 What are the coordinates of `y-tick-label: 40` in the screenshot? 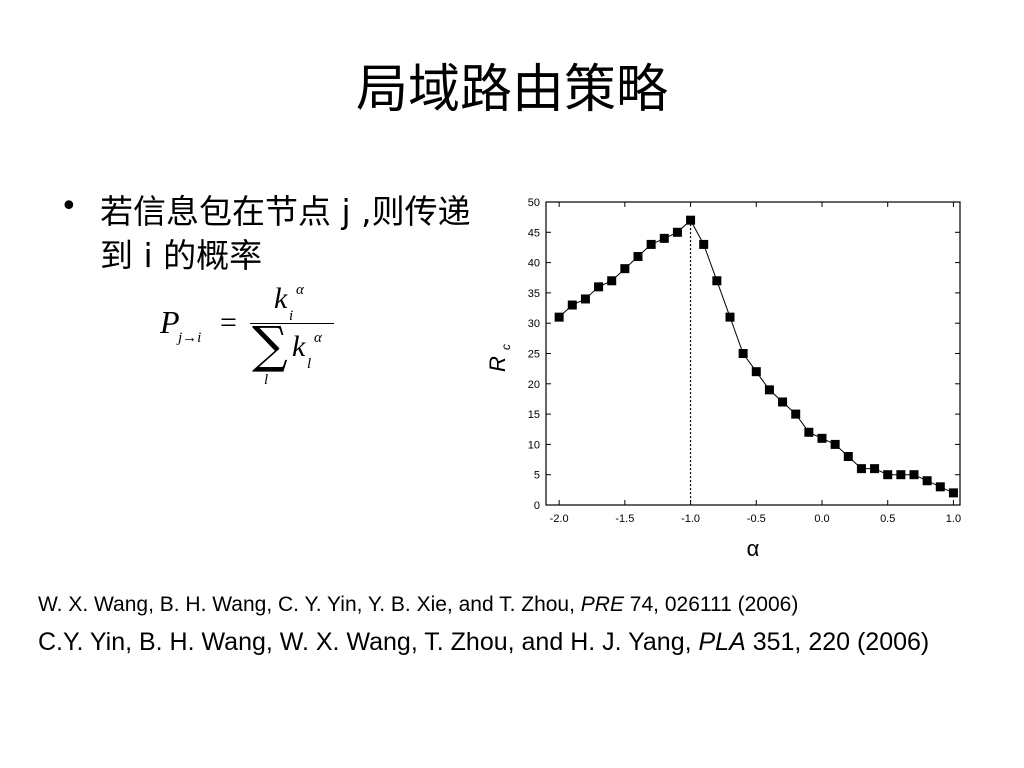 It's located at (534, 264).